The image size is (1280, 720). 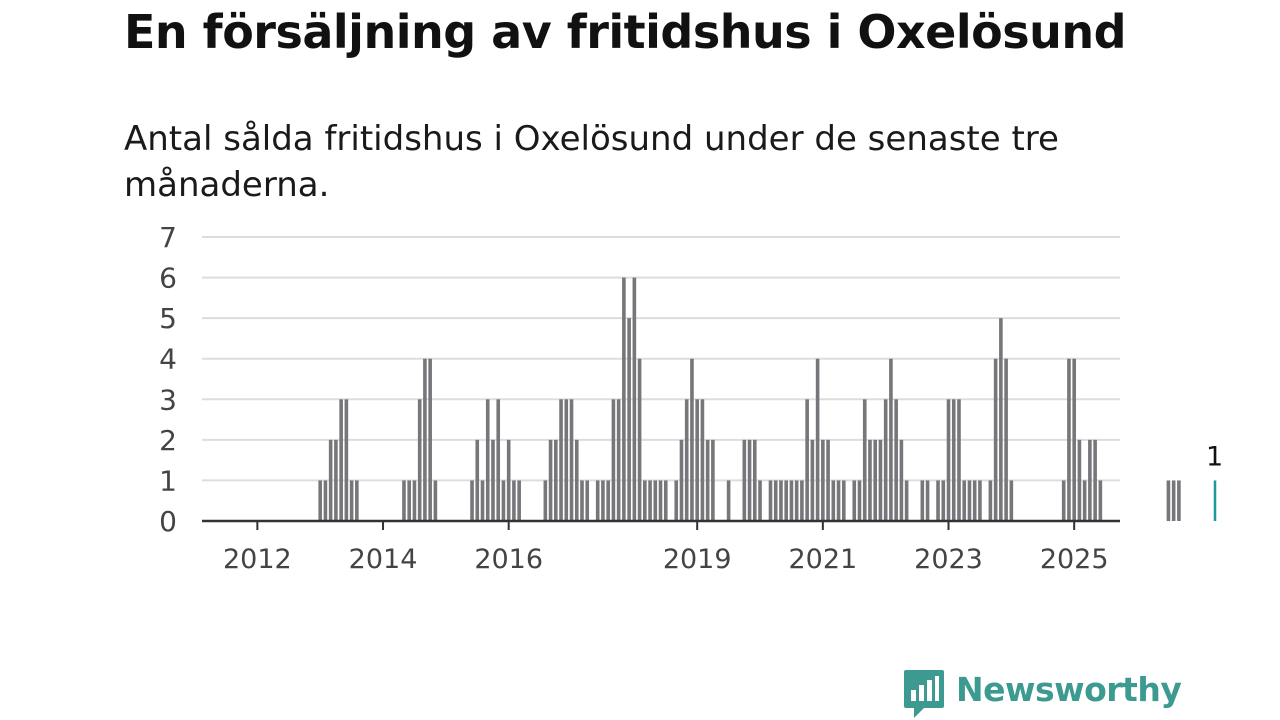 What do you see at coordinates (508, 559) in the screenshot?
I see `x-tick-label: 2016` at bounding box center [508, 559].